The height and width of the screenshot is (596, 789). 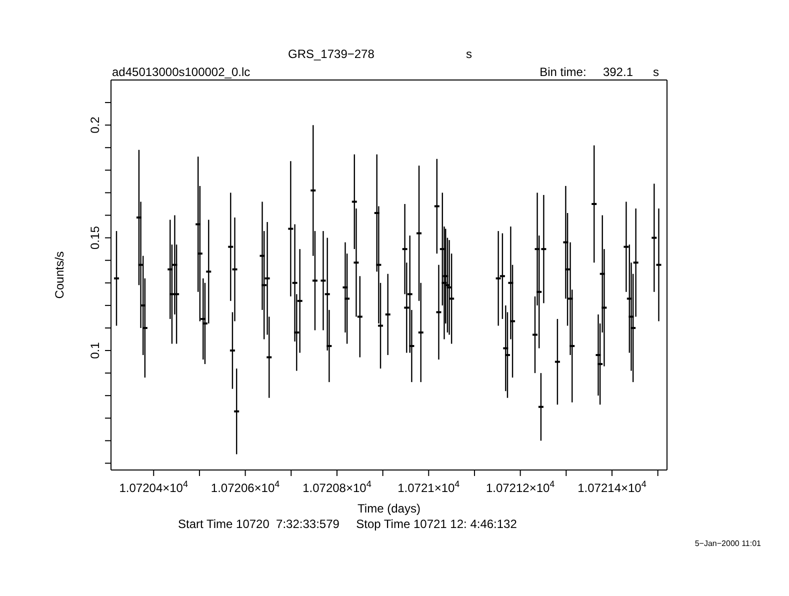 What do you see at coordinates (520, 487) in the screenshot?
I see `x-tick-label: 1.07212×10$^{4}$` at bounding box center [520, 487].